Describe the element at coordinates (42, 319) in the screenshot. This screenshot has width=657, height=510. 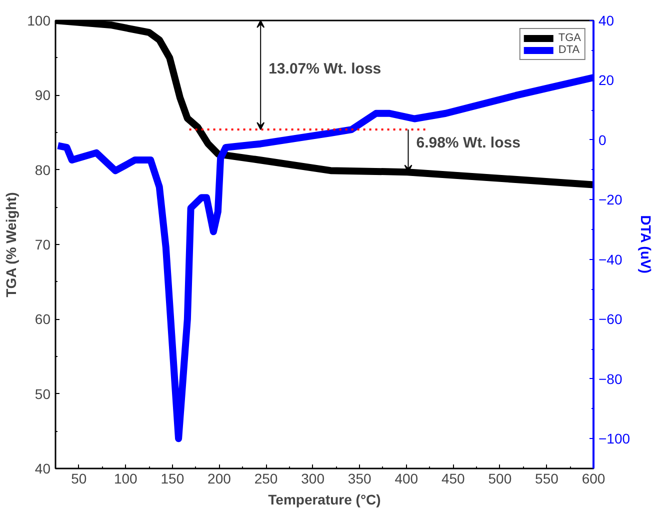
I see `y-tick-label: 60` at that location.